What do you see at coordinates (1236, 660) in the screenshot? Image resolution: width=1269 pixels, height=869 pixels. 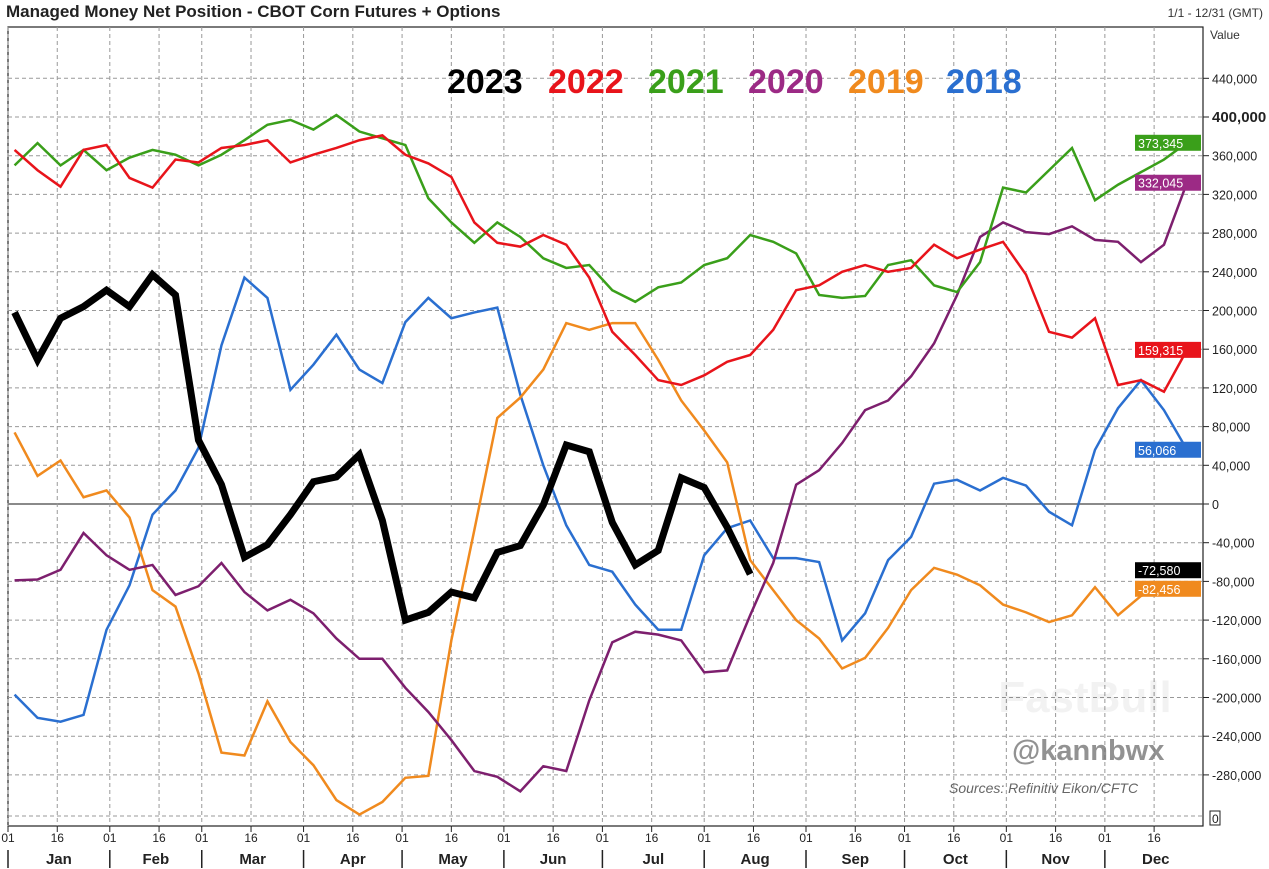 I see `y-tick-label: -160,000` at bounding box center [1236, 660].